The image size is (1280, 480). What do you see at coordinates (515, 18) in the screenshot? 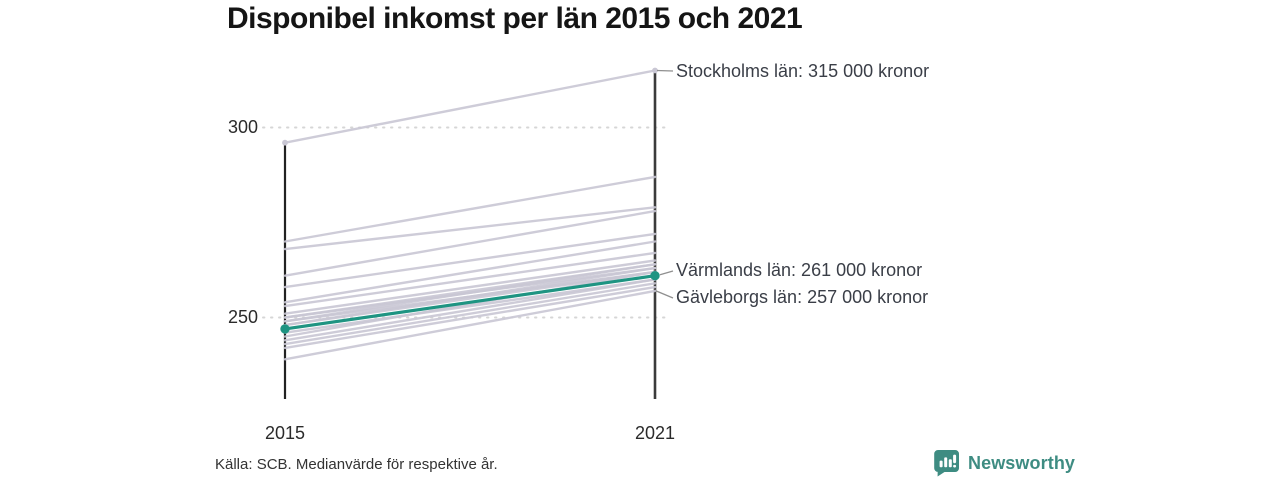
I see `chart-title: Disponibel inkomst per län 2015 och 2021` at bounding box center [515, 18].